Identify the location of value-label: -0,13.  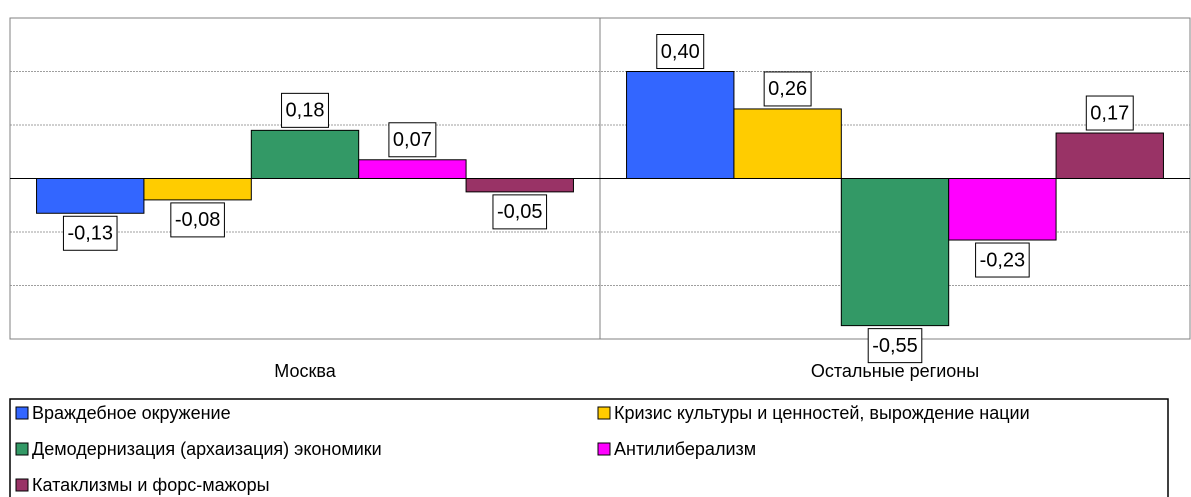
(90, 234).